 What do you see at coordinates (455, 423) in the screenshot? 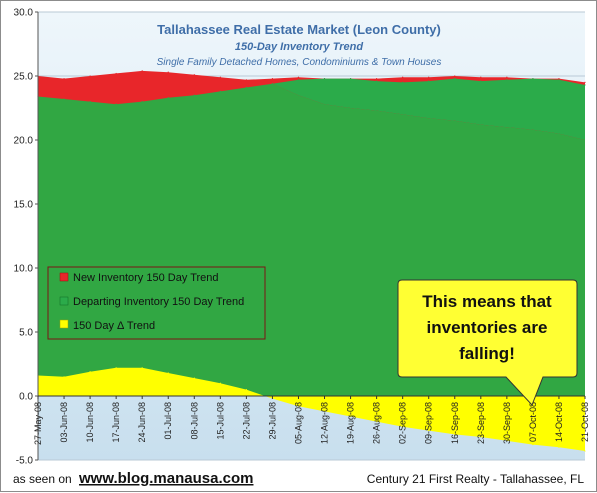
I see `x-tick-label: 16-Sep-08` at bounding box center [455, 423].